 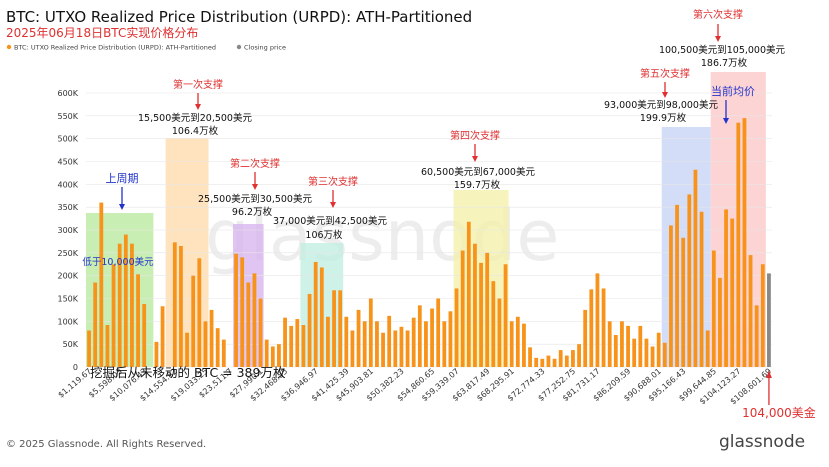 What do you see at coordinates (769, 320) in the screenshot?
I see `closing-price-bar` at bounding box center [769, 320].